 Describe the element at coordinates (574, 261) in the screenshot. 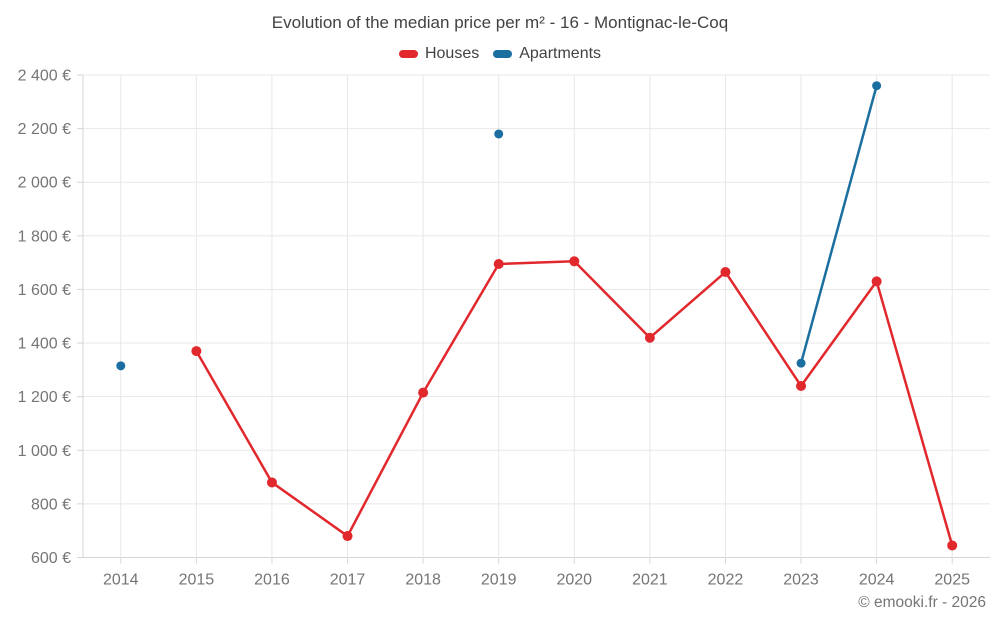

I see `point-houses-2020` at that location.